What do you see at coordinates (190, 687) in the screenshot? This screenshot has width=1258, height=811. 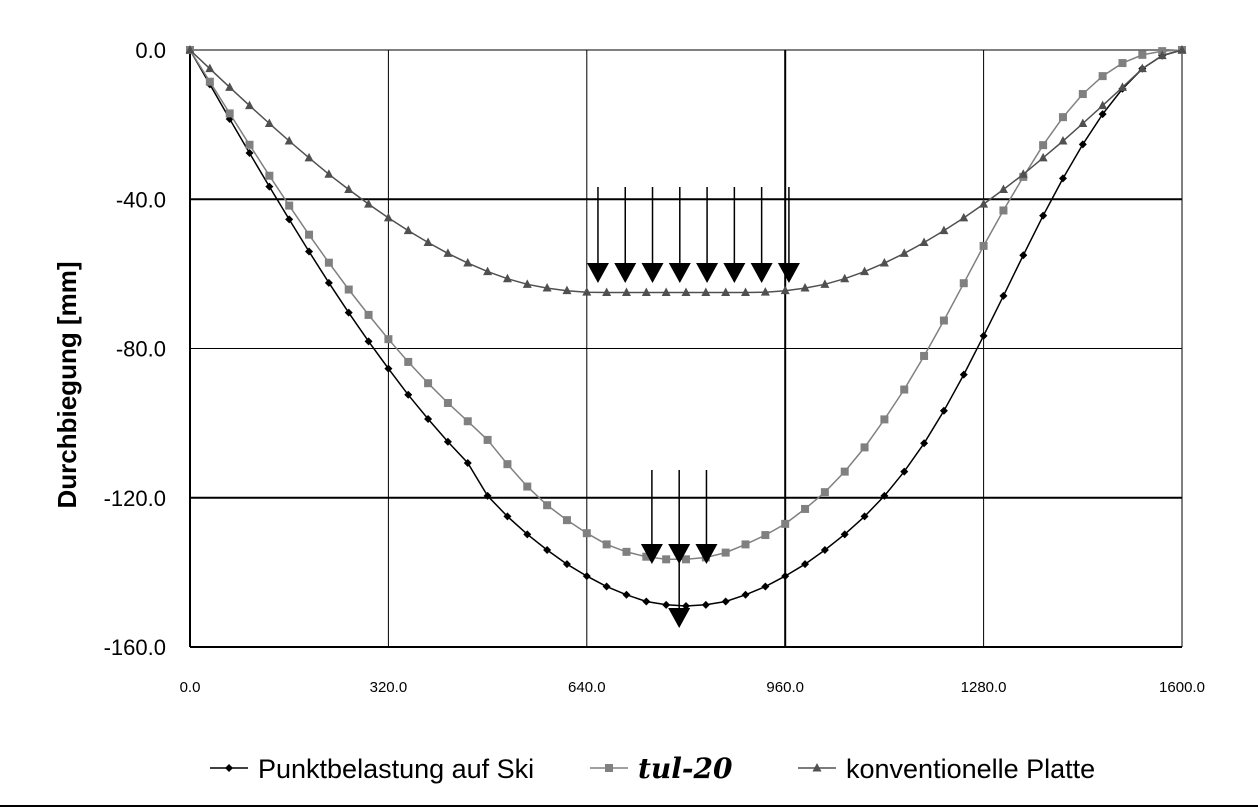 I see `x-tick-label: 0.0` at bounding box center [190, 687].